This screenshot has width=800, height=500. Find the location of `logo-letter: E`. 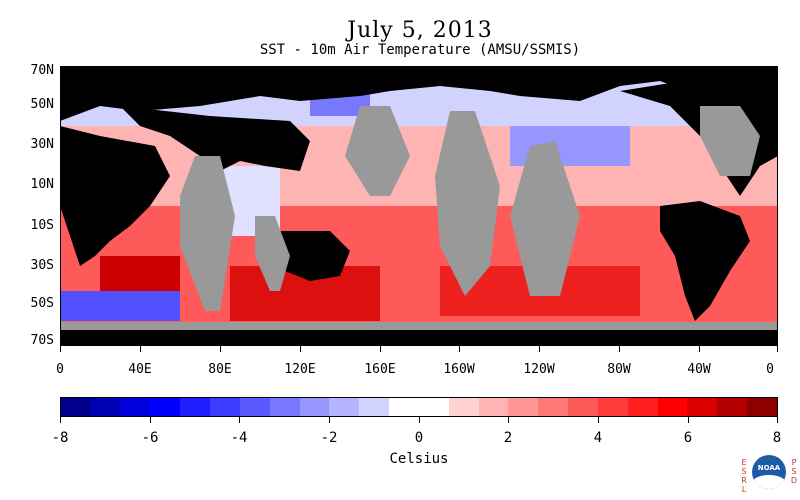

logo-letter: E is located at coordinates (744, 462).